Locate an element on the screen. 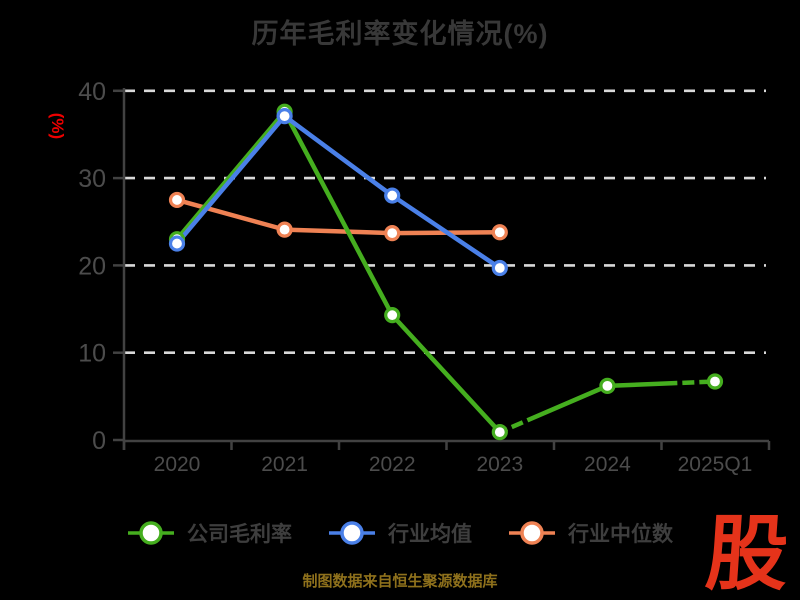  legend-item-industry-median: 行业中位数 is located at coordinates (590, 533).